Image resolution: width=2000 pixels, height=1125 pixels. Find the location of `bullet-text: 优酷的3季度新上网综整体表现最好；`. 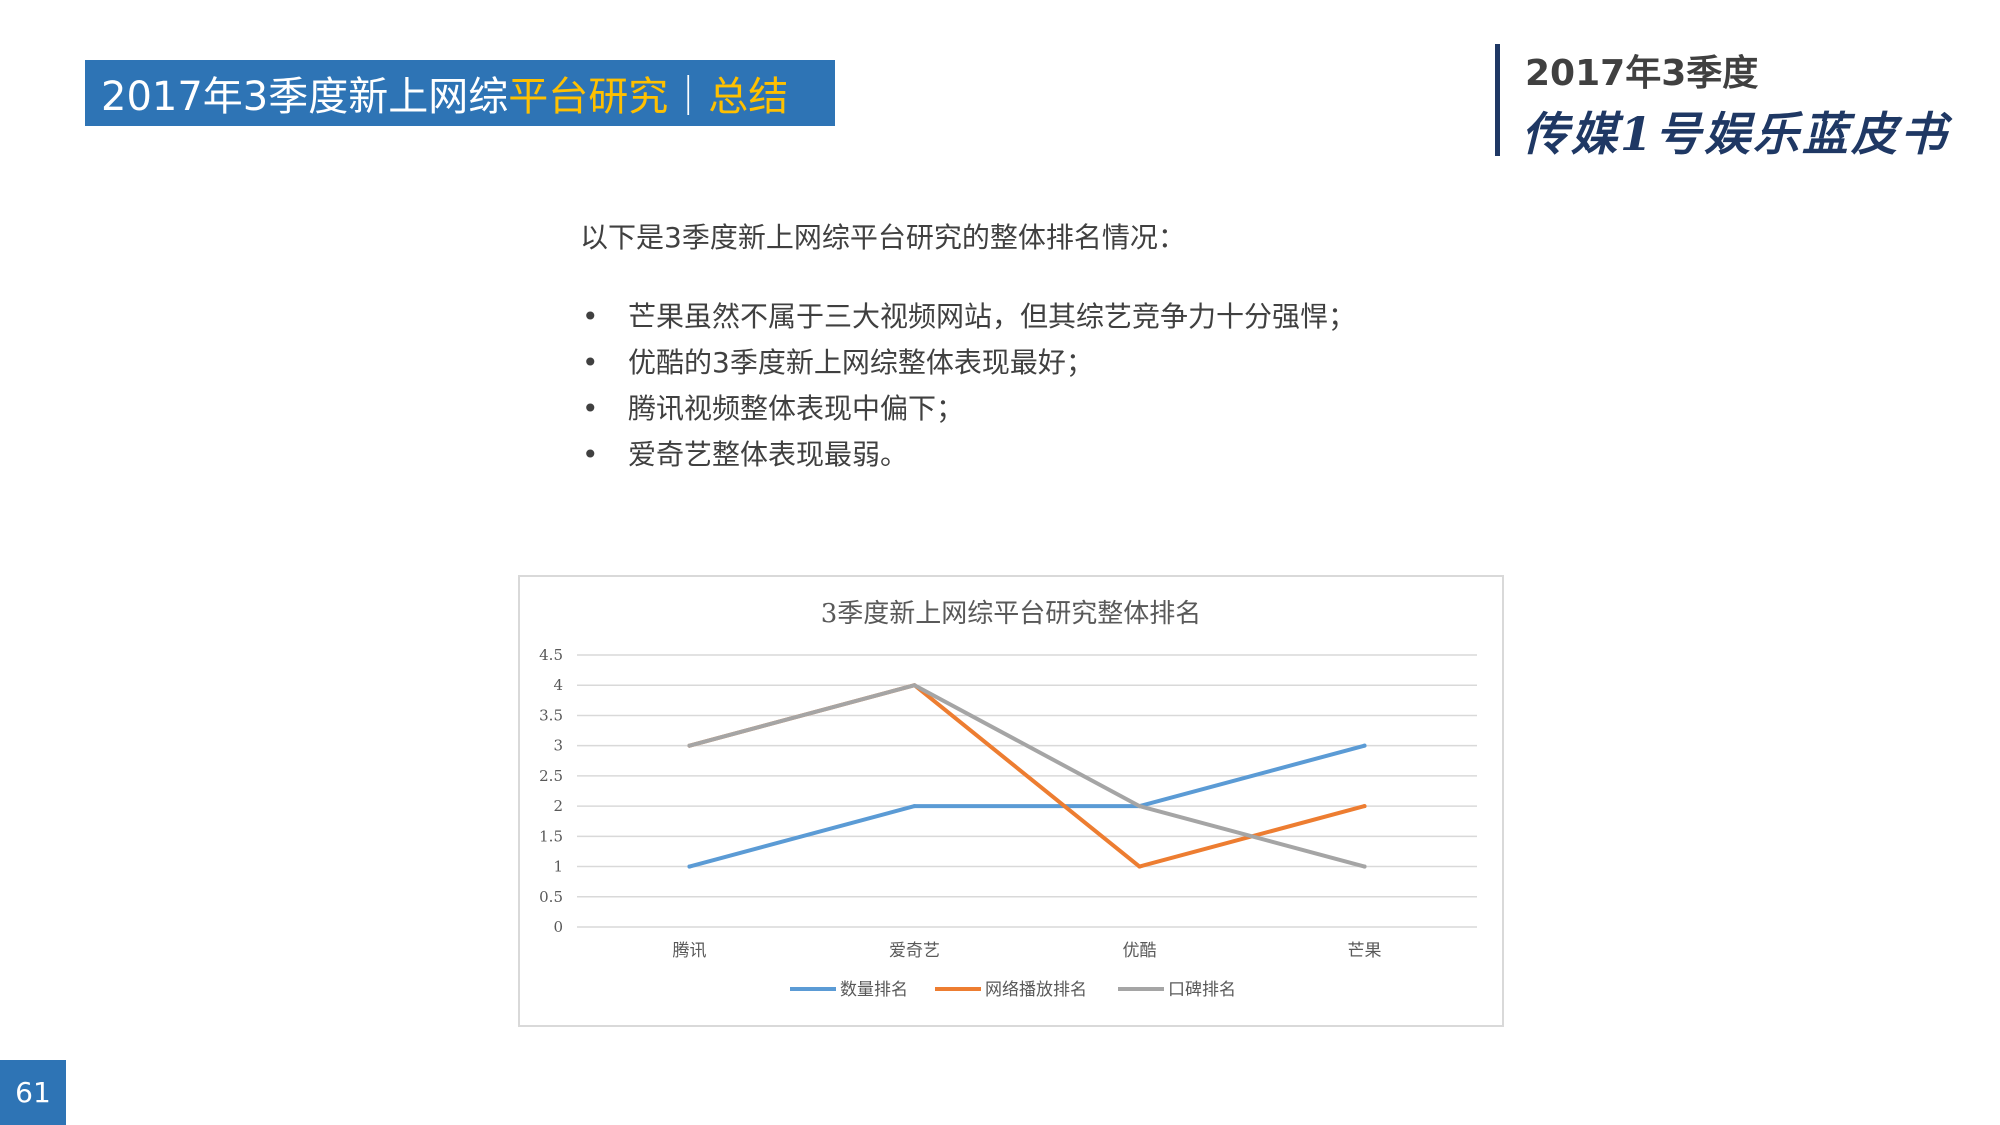

bullet-text: 优酷的3季度新上网综整体表现最好； is located at coordinates (861, 362).